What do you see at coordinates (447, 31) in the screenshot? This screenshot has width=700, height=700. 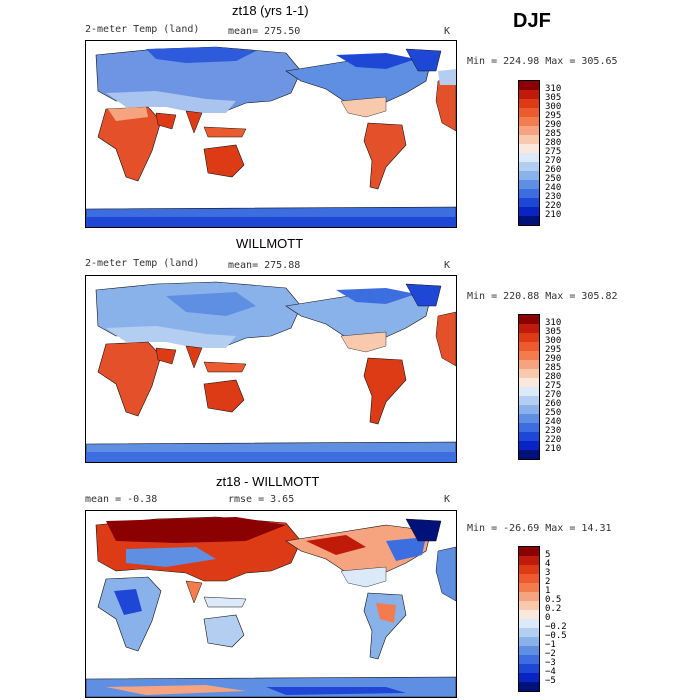 I see `panel-1-unit: K` at bounding box center [447, 31].